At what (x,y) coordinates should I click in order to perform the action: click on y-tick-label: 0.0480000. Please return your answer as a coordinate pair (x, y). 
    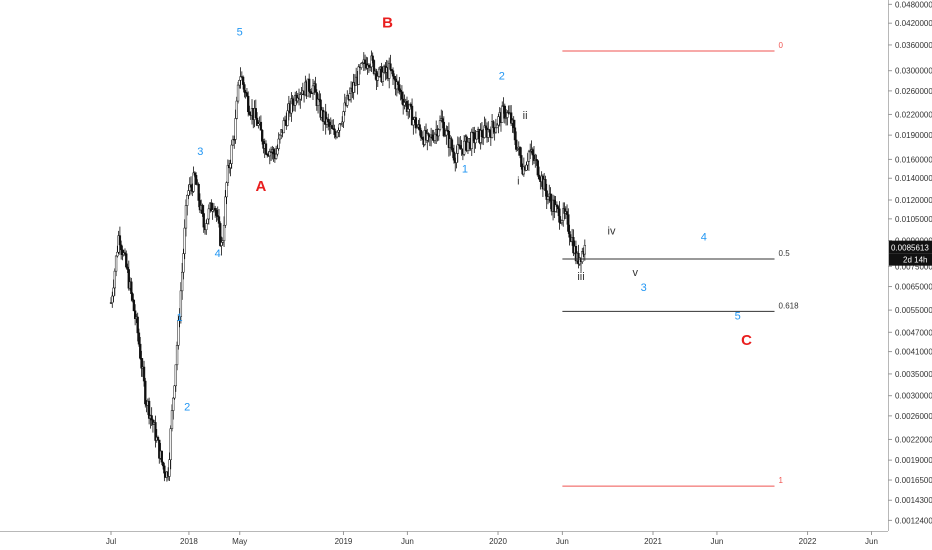
    Looking at the image, I should click on (913, 4).